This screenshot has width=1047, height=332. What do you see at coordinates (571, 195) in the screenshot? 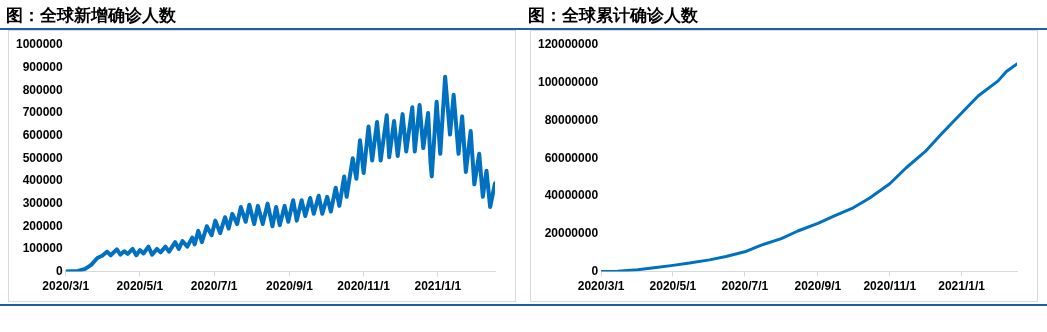
I see `y-tick-label: 40000000` at bounding box center [571, 195].